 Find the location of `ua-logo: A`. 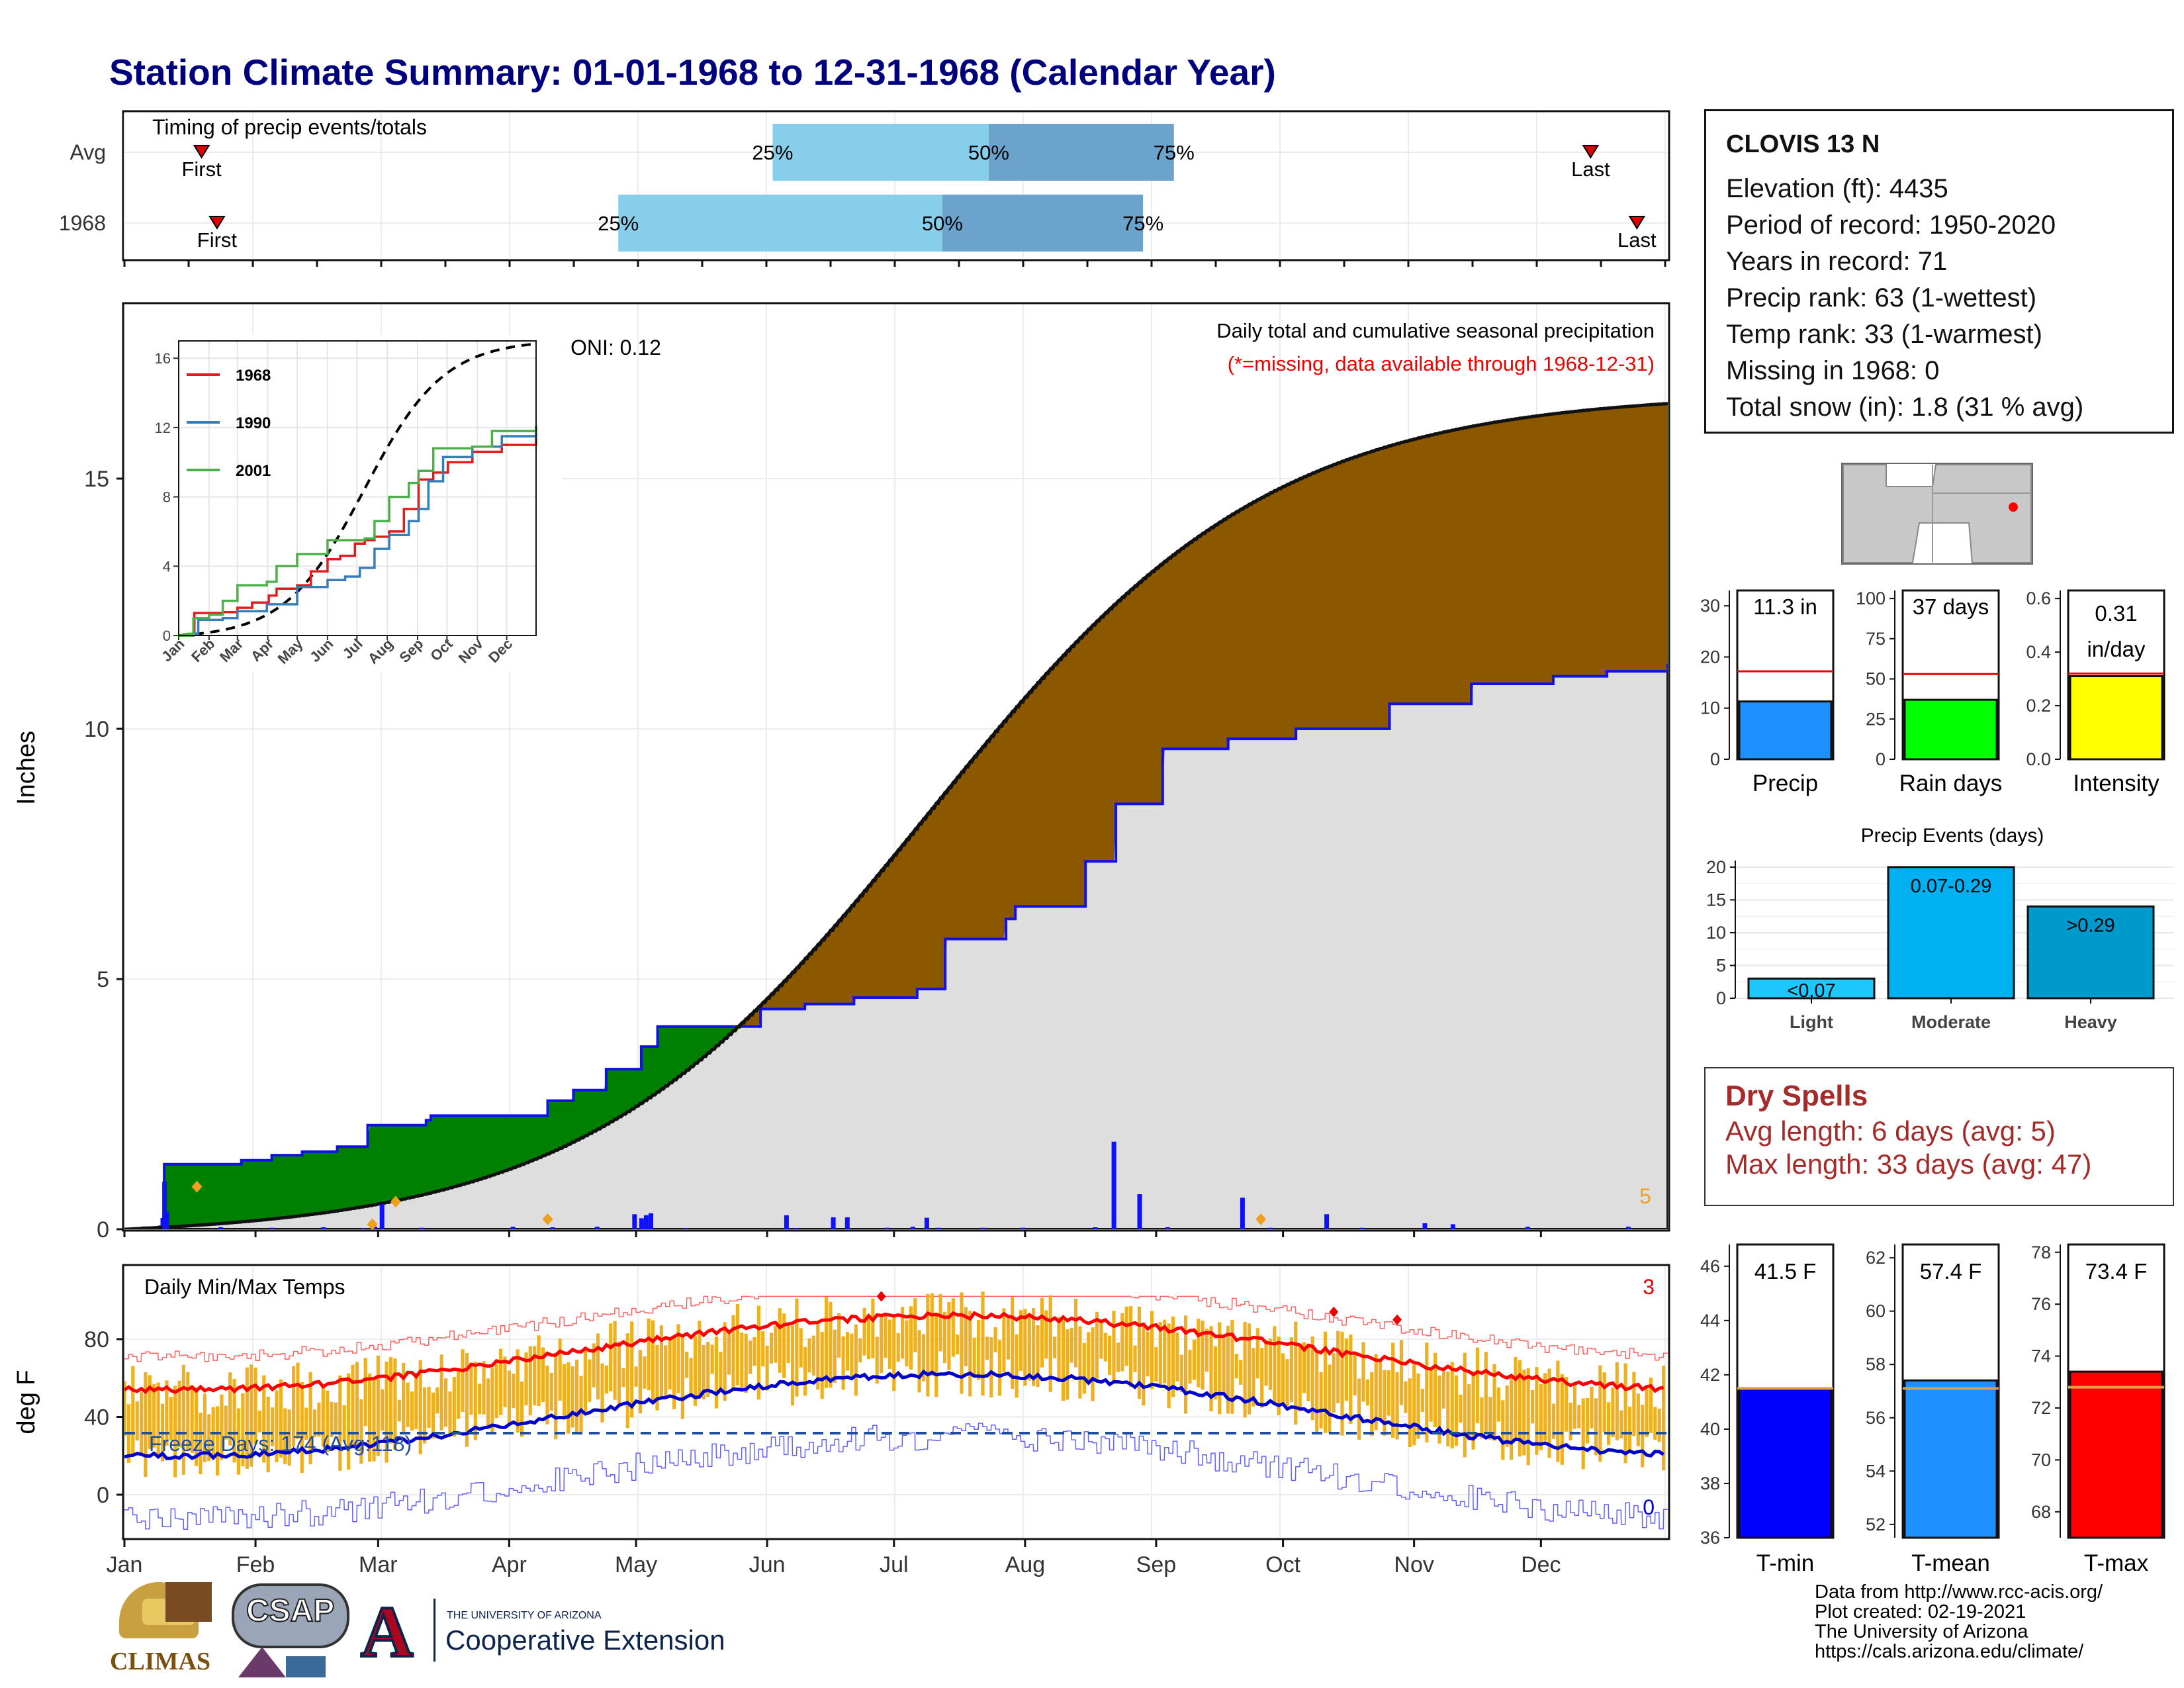

ua-logo: A is located at coordinates (387, 1631).